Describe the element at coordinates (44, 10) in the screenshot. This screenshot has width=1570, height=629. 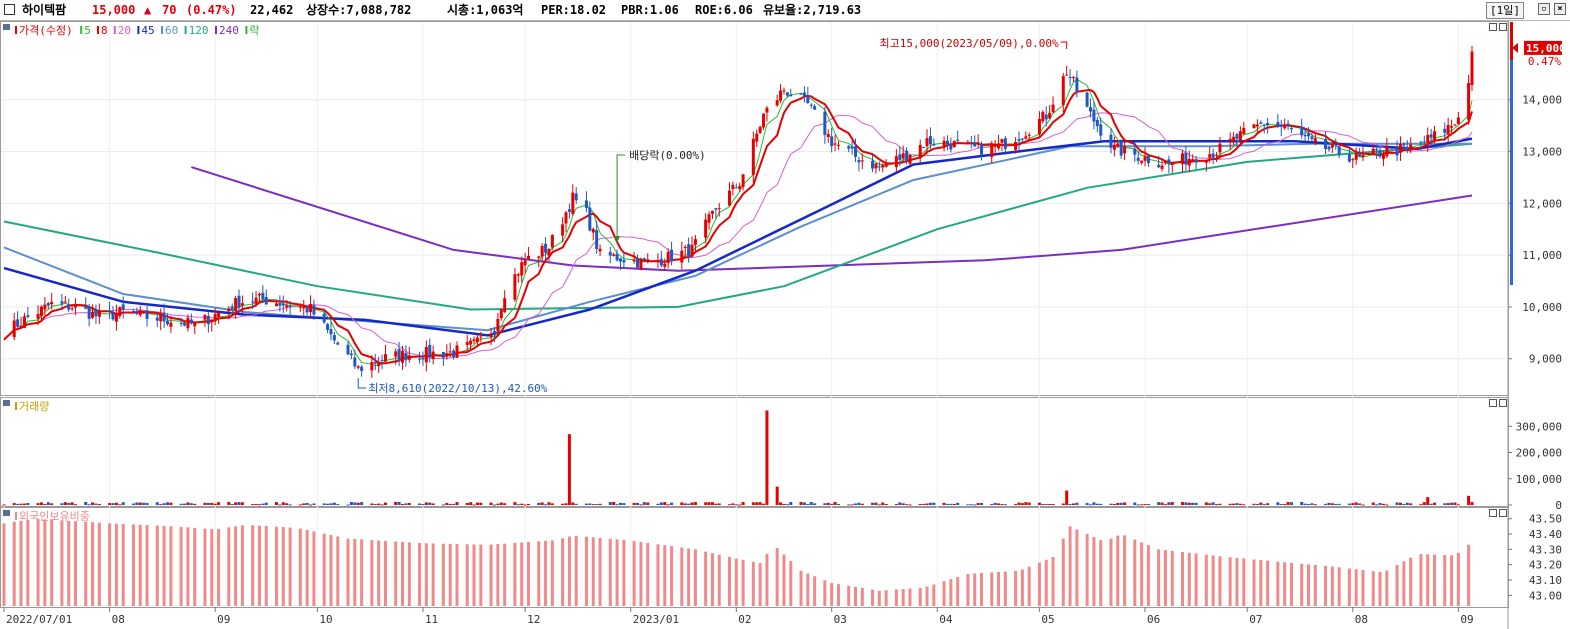
I see `stock-name: 하이텍팜` at that location.